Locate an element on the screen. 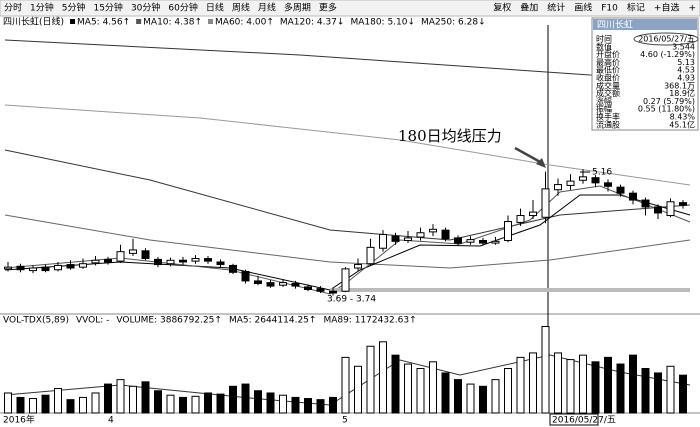  info-label: 最低价 is located at coordinates (608, 70).